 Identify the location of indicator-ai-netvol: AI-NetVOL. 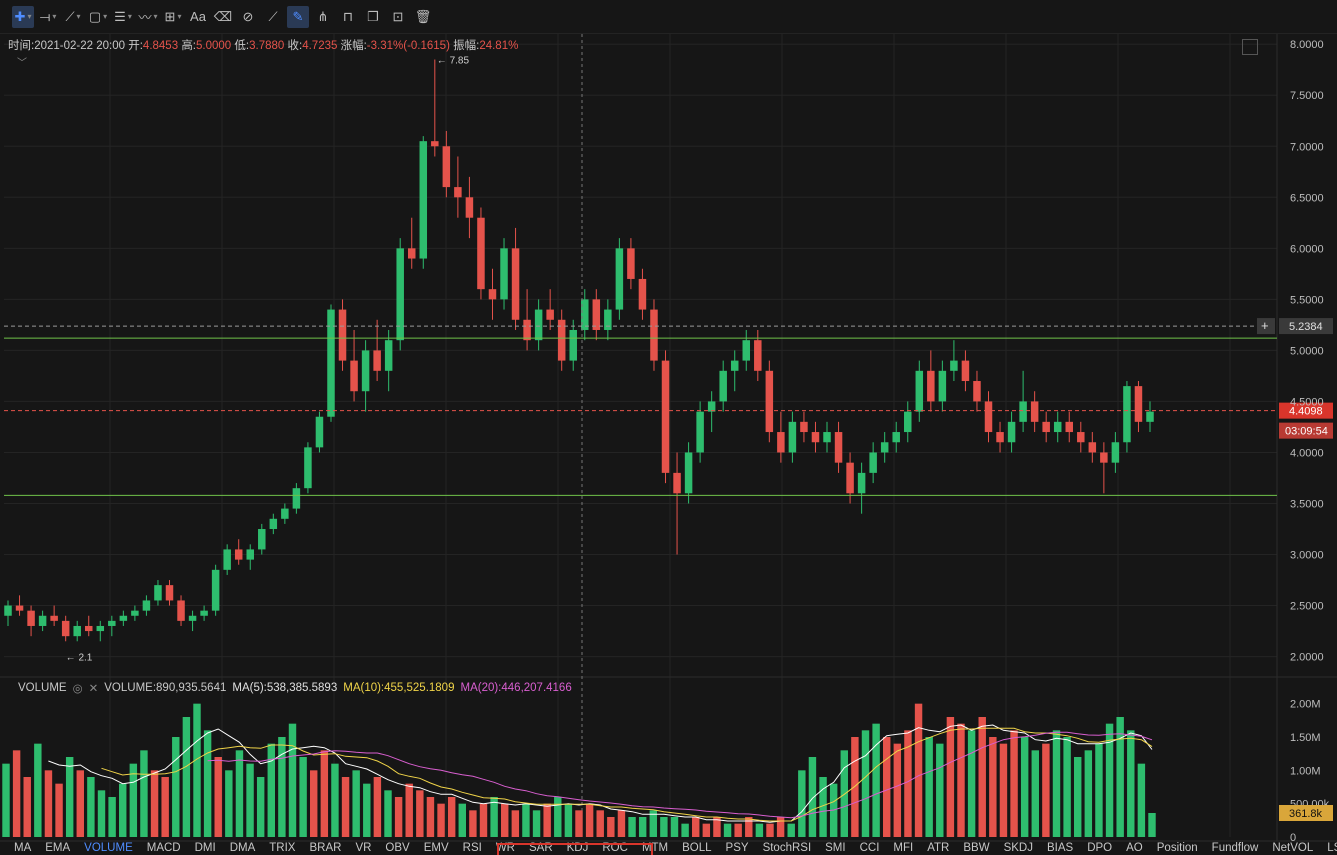
(1293, 848).